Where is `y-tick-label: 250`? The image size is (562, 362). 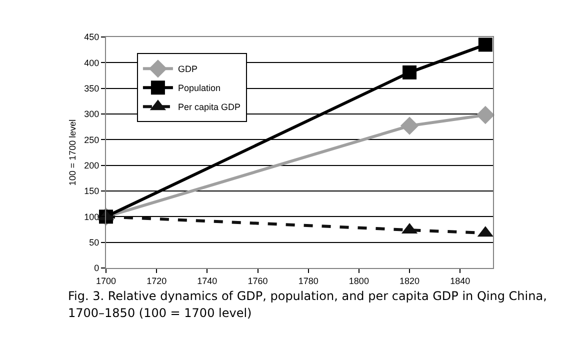
y-tick-label: 250 is located at coordinates (92, 139).